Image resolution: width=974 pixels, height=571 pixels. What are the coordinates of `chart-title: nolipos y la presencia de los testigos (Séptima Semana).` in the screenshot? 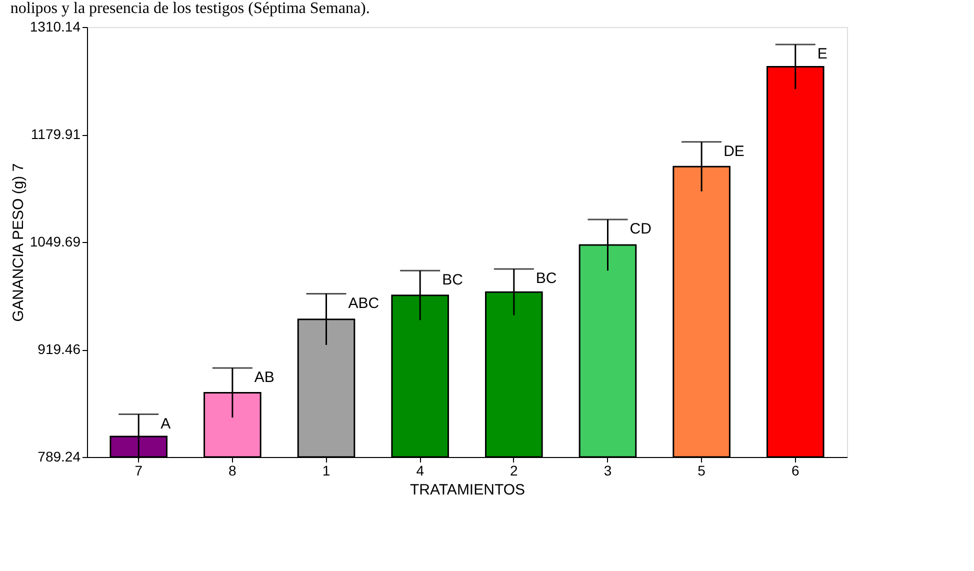 It's located at (190, 8).